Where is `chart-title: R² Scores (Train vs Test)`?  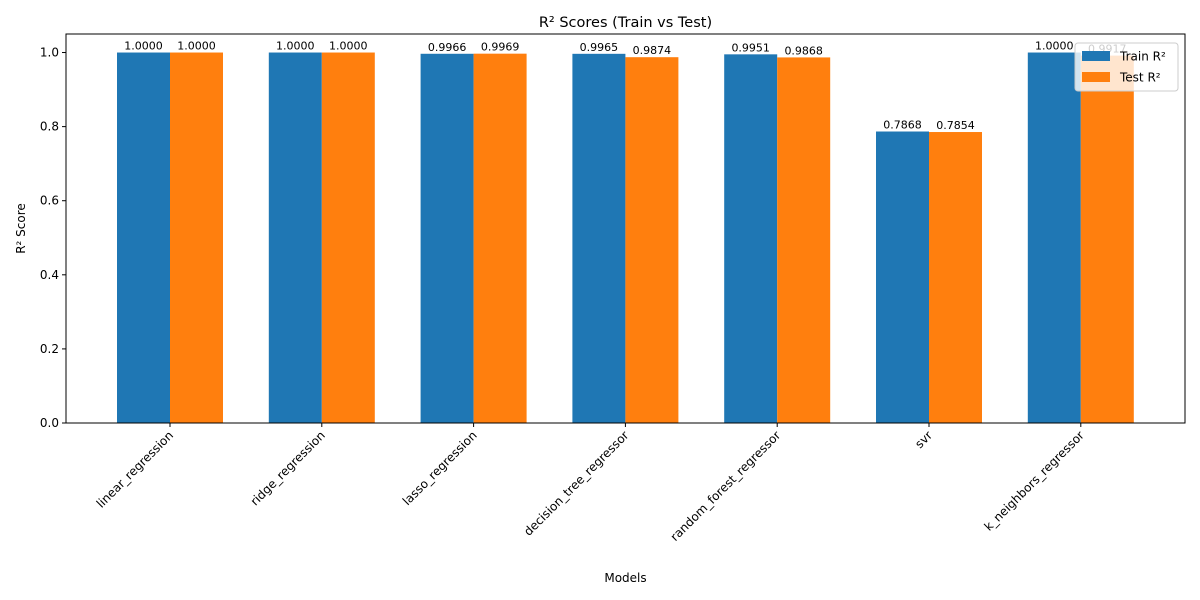
chart-title: R² Scores (Train vs Test) is located at coordinates (625, 23).